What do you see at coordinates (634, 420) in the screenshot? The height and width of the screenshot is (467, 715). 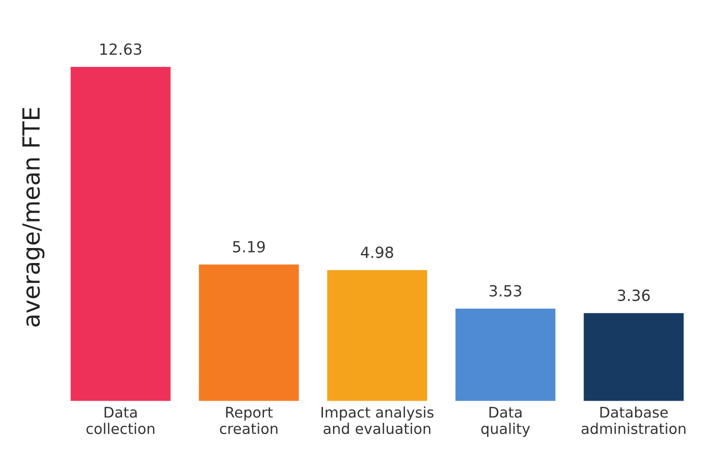 I see `x-tick-label: Database administration` at bounding box center [634, 420].